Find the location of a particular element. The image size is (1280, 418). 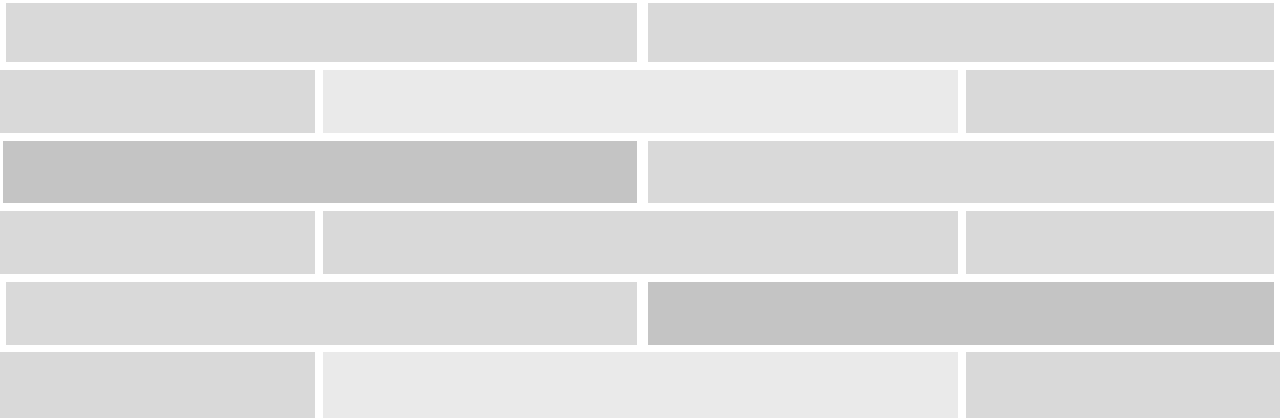

skeleton-block-row6-col1 is located at coordinates (157, 385).